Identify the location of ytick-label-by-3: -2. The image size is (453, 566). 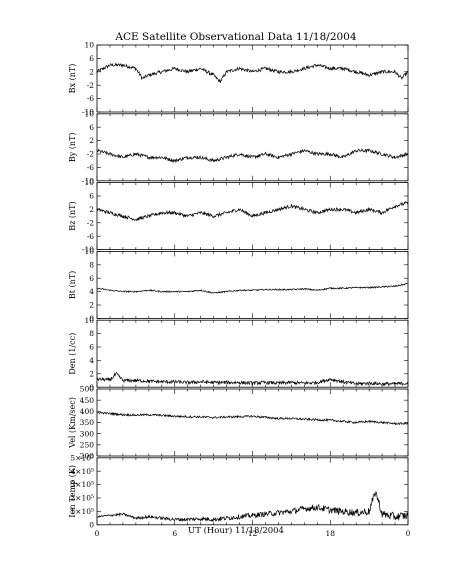
(91, 154).